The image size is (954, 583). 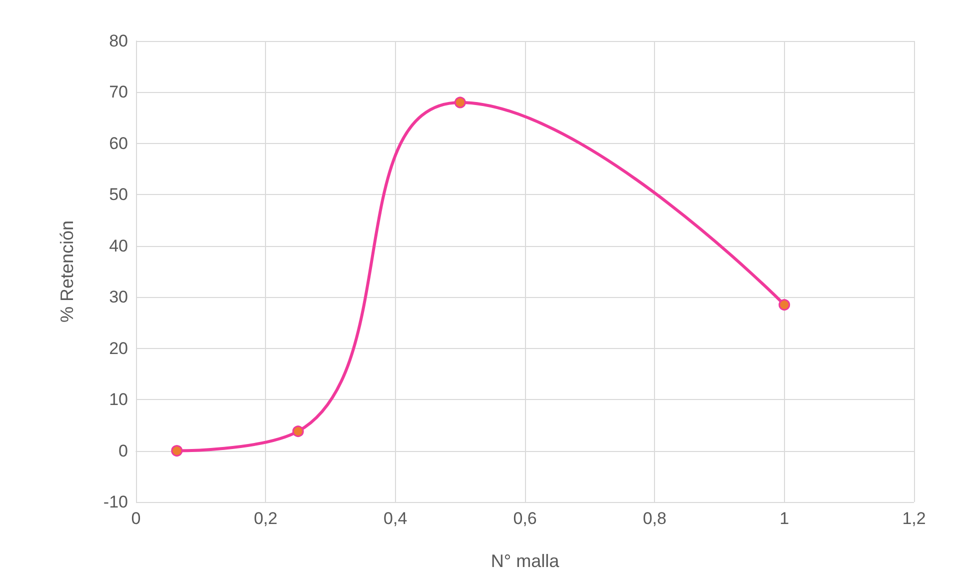 What do you see at coordinates (118, 143) in the screenshot?
I see `y-tick-label: 60` at bounding box center [118, 143].